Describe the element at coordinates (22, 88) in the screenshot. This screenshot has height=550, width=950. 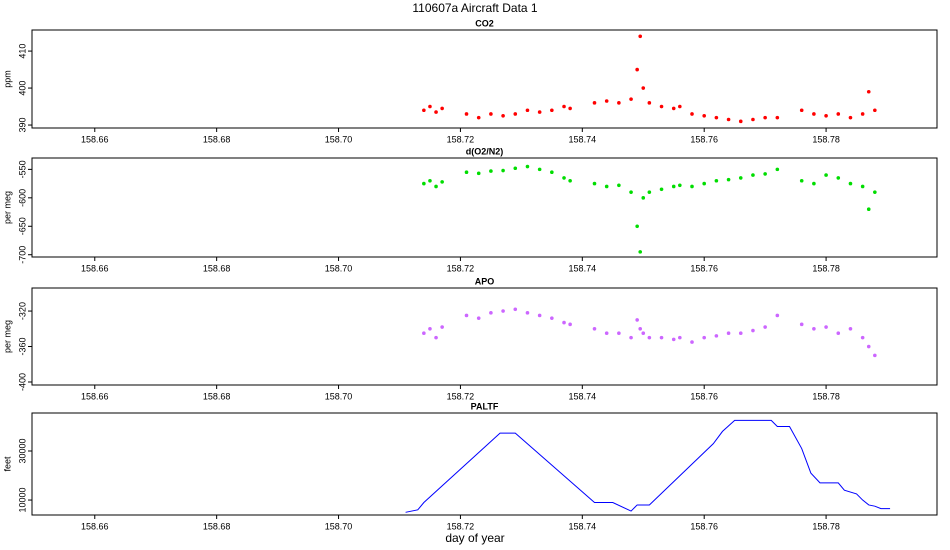
I see `y-tick-label: 400` at that location.